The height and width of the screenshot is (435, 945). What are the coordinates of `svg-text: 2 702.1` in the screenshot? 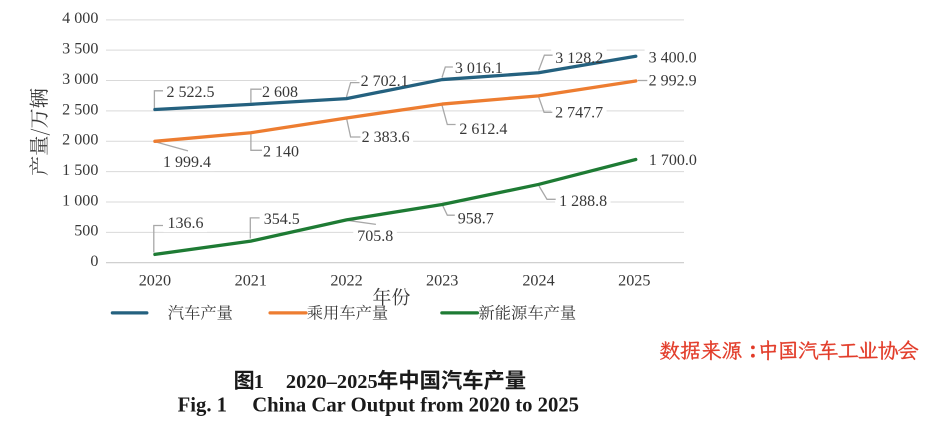 It's located at (385, 81).